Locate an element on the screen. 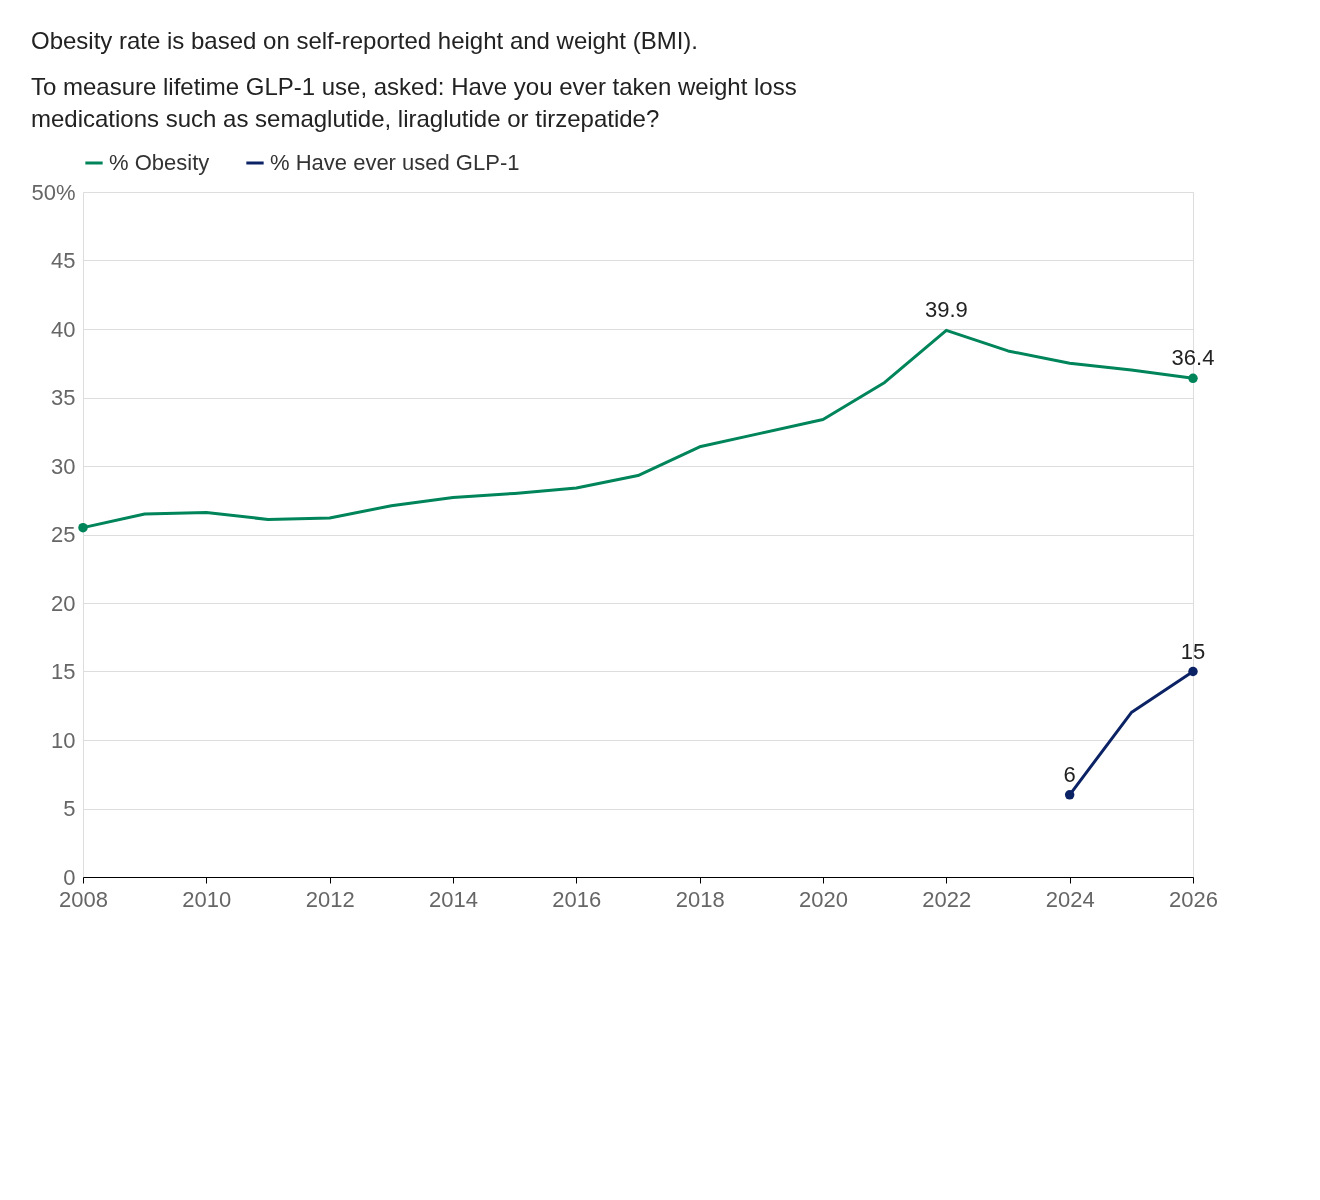 The width and height of the screenshot is (1320, 1200). x-tick-label: 2020 is located at coordinates (823, 899).